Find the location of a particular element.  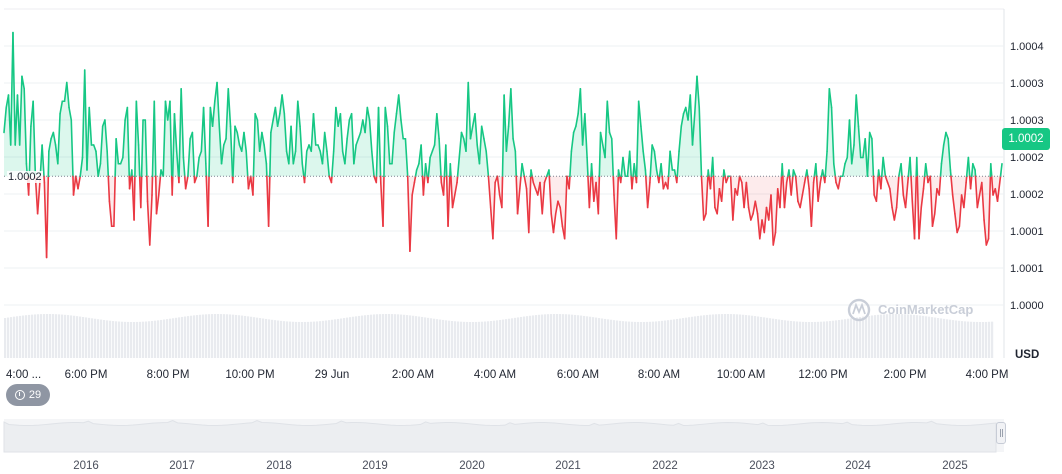

y-tick-label: 1.0001 is located at coordinates (1027, 269).